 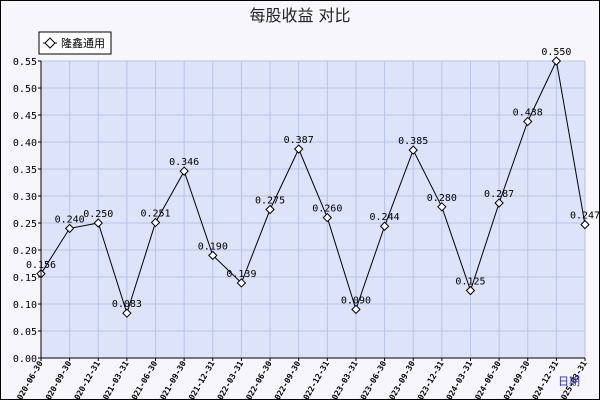 What do you see at coordinates (50, 43) in the screenshot?
I see `legend-marker-icon` at bounding box center [50, 43].